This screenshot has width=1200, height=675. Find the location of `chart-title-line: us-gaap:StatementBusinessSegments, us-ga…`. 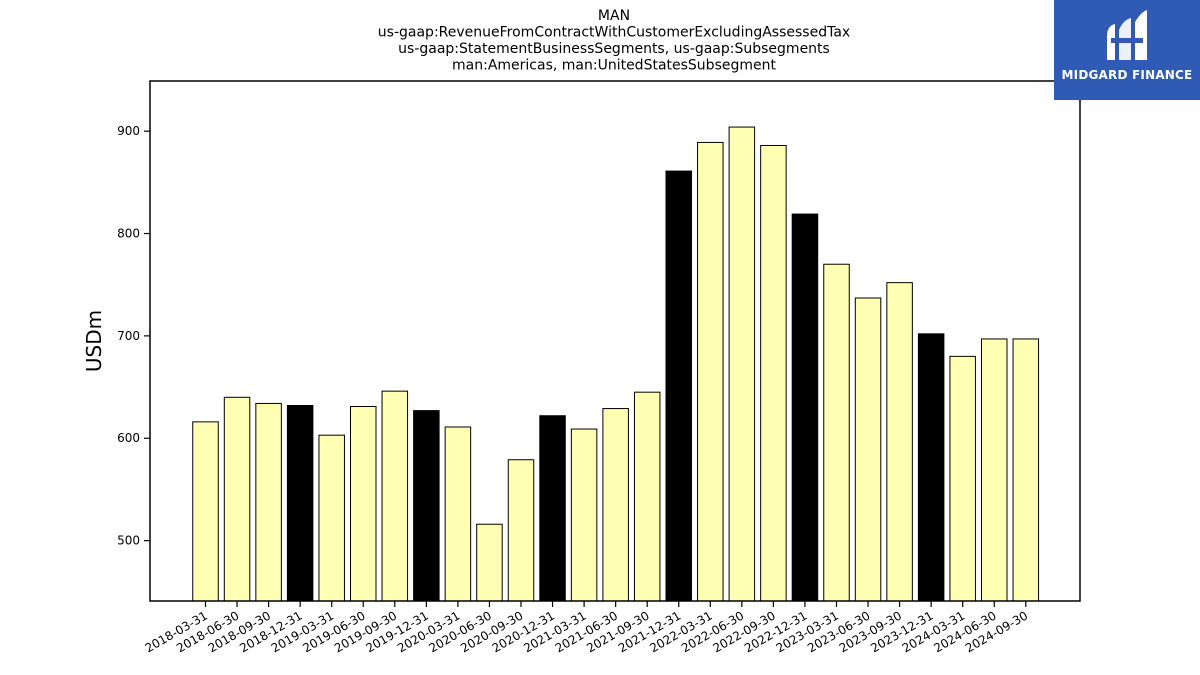

chart-title-line: us-gaap:StatementBusinessSegments, us-ga… is located at coordinates (614, 49).